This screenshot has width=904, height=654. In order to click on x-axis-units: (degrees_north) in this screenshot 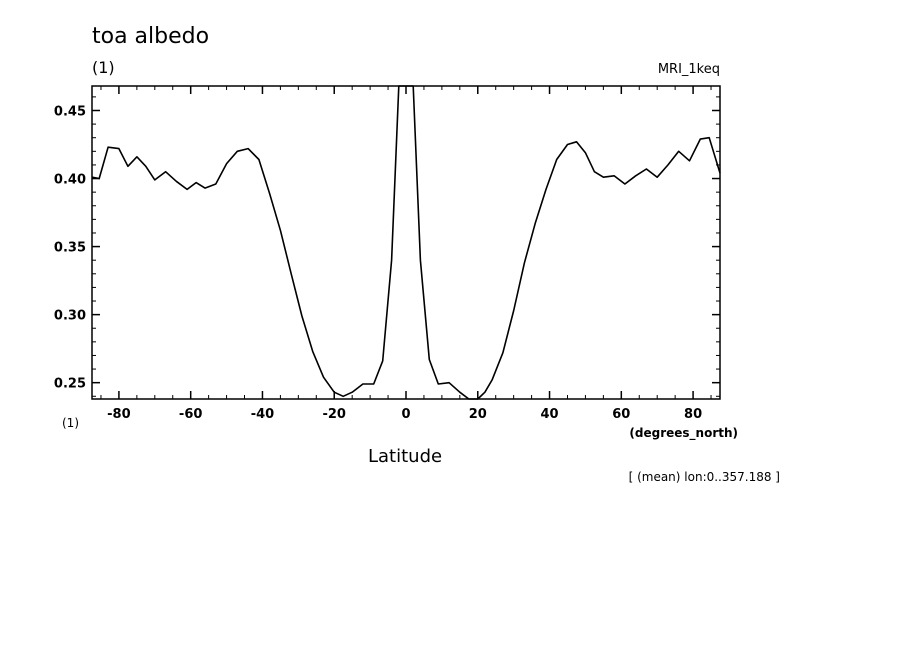, I will do `click(683, 433)`.